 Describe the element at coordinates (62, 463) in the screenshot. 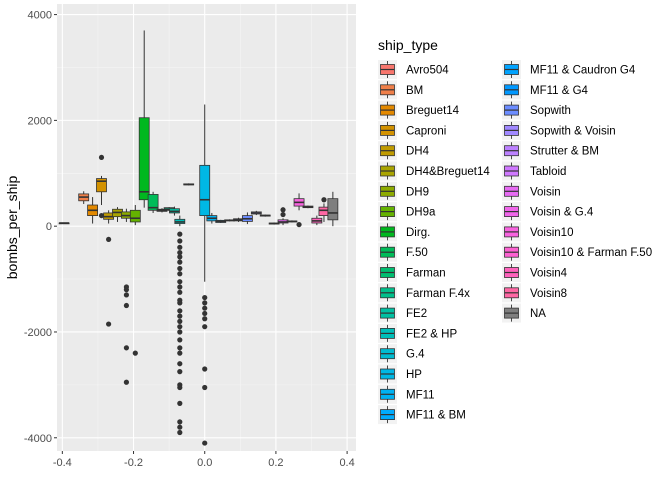

I see `x-tick-label: -0.4` at that location.